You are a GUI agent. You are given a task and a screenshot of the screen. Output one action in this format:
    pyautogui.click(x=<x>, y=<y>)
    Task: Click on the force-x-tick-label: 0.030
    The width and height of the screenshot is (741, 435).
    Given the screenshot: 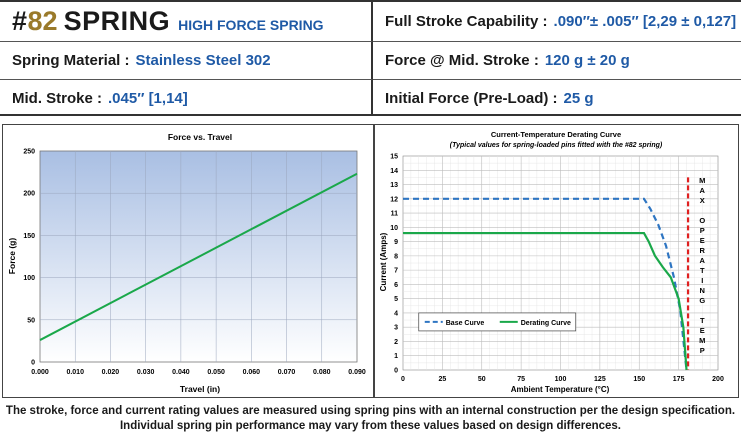 What is the action you would take?
    pyautogui.click(x=146, y=372)
    